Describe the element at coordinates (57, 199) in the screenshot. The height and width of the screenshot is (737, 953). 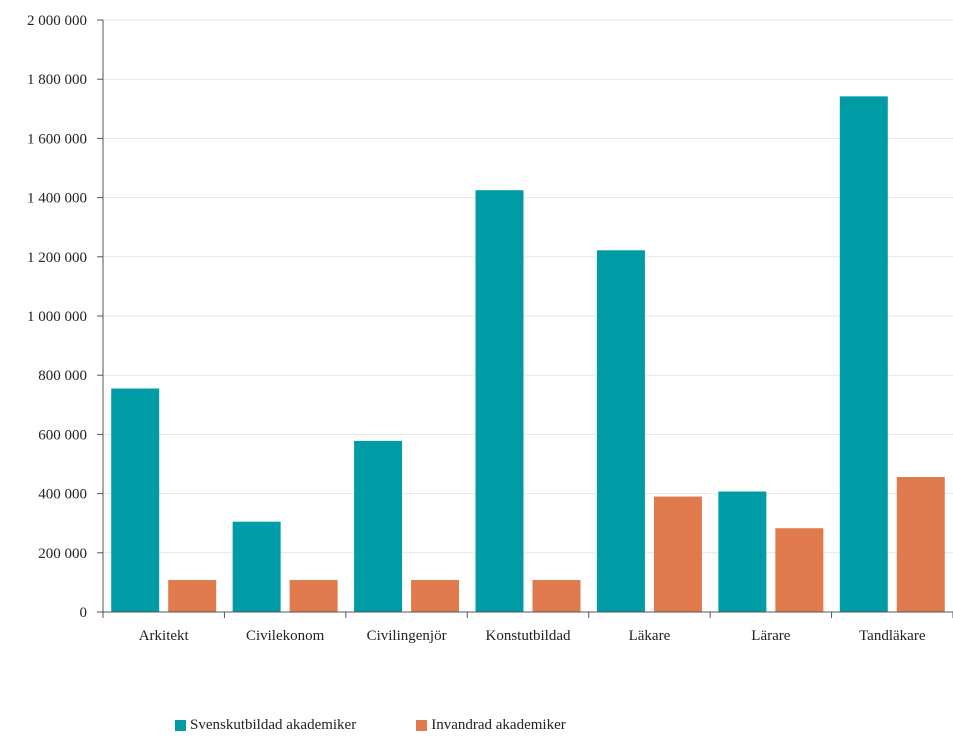
I see `y-tick-label: 1 400 000` at that location.